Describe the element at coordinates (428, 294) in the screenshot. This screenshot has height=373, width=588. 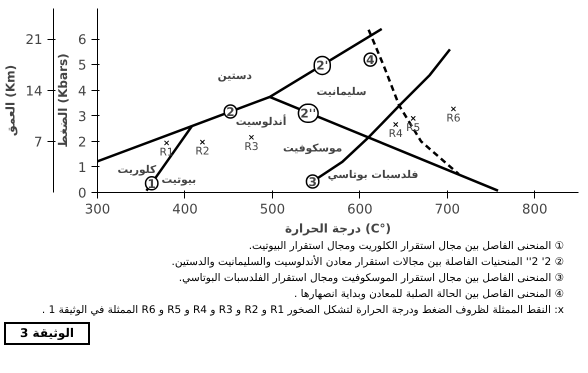
I see `text: ④ المنحنى الفاصل بين الحالة الصلبة للمعادن وبداية انصهارها .` at that location.